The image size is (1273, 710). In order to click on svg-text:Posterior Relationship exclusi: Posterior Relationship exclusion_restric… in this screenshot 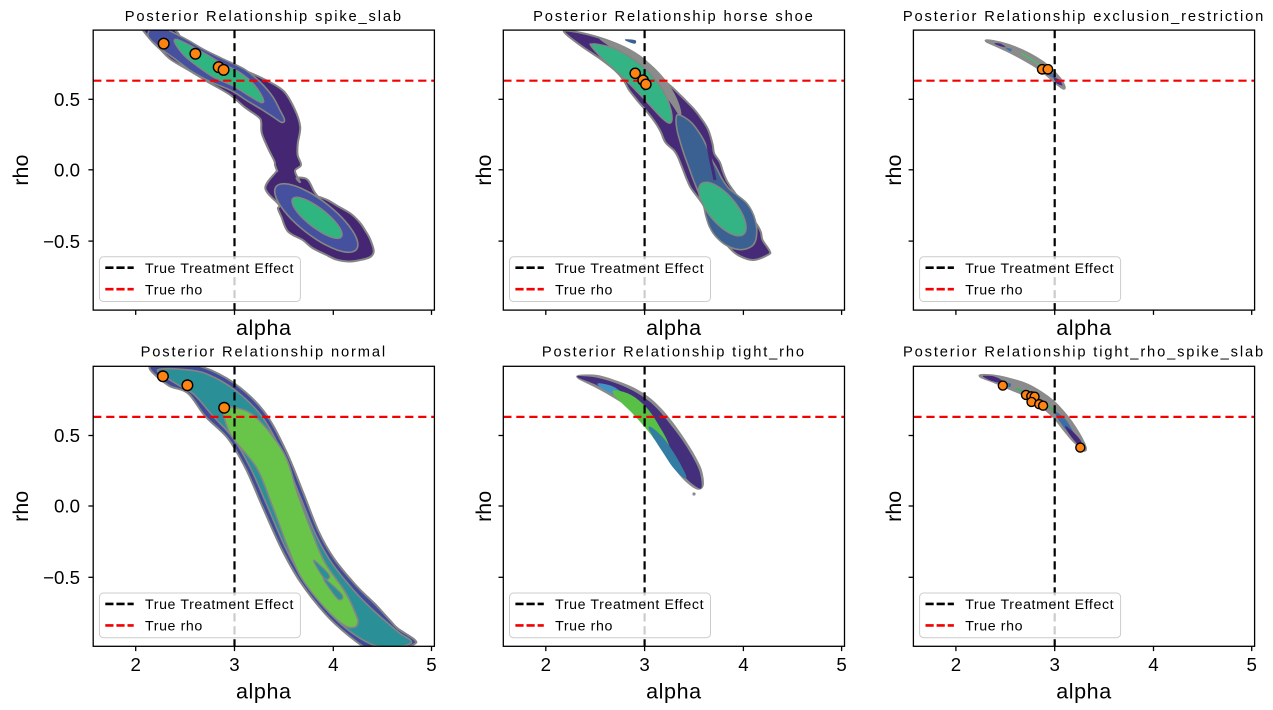, I will do `click(1084, 17)`.